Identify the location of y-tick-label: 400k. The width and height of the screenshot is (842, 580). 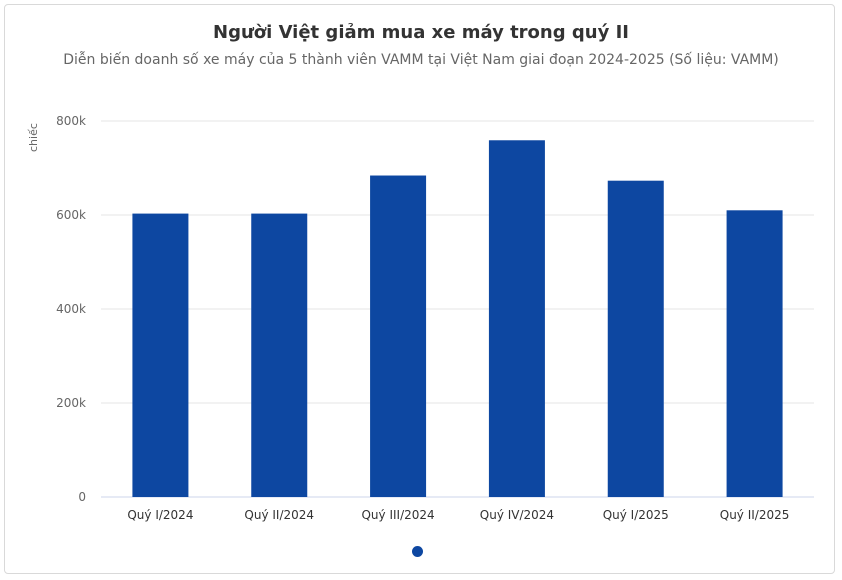
(71, 309).